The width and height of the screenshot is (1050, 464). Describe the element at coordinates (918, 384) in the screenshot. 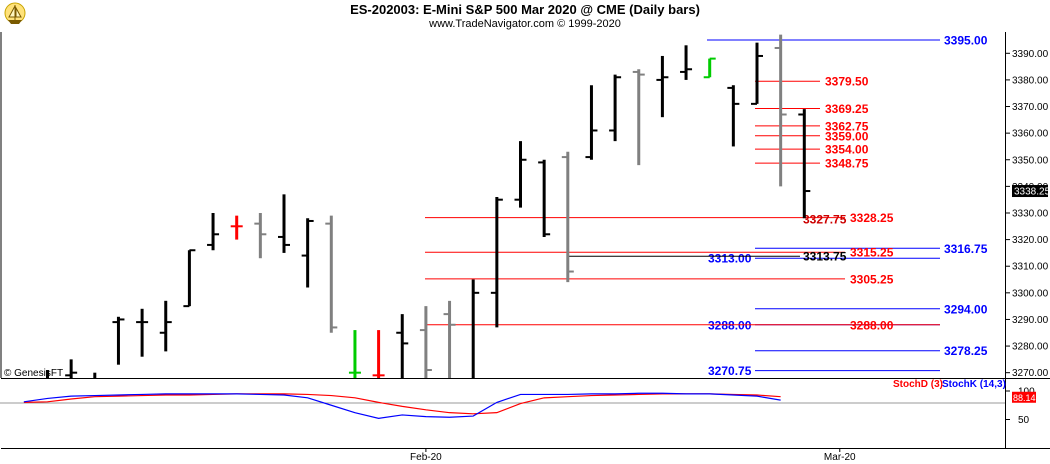

I see `stochd-legend: StochD (3)` at that location.